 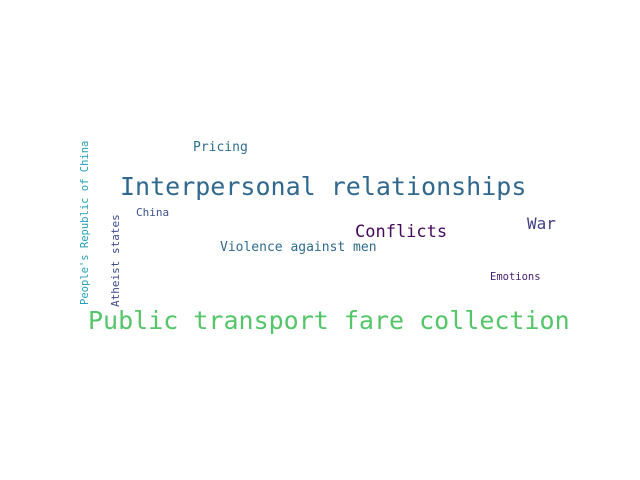 I want to click on word-pricing: Pricing, so click(x=220, y=147).